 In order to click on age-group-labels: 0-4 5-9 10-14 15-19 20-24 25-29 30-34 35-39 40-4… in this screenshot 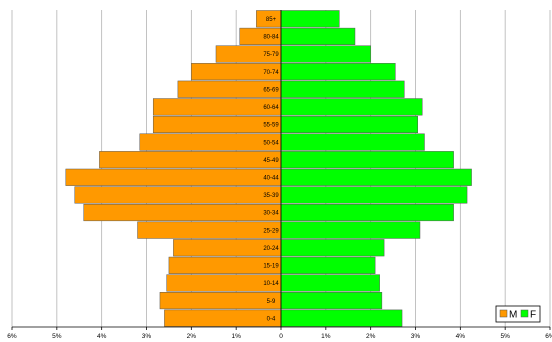, I will do `click(271, 169)`.